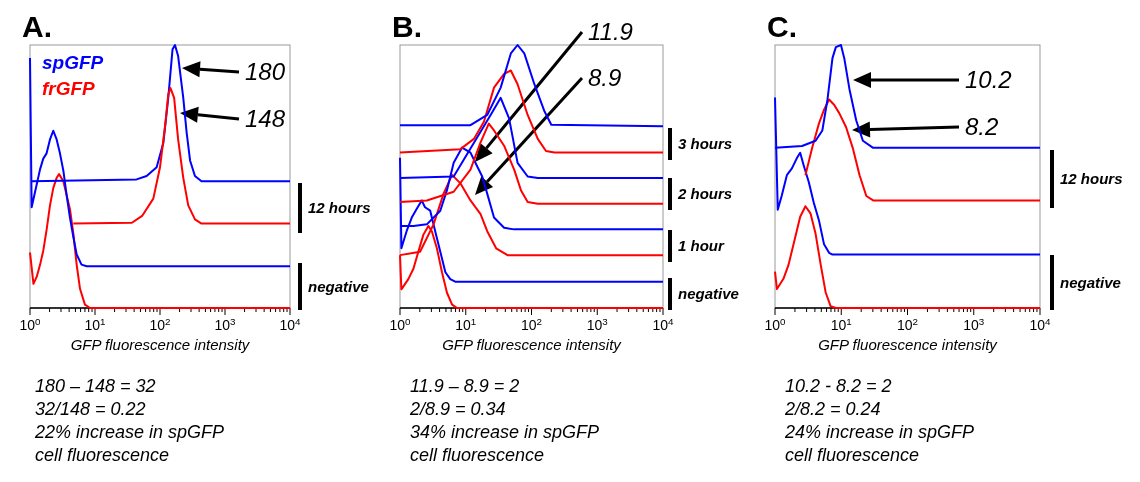 The image size is (1140, 482). Describe the element at coordinates (465, 386) in the screenshot. I see `text: 11.9 – 8.9 = 2` at that location.